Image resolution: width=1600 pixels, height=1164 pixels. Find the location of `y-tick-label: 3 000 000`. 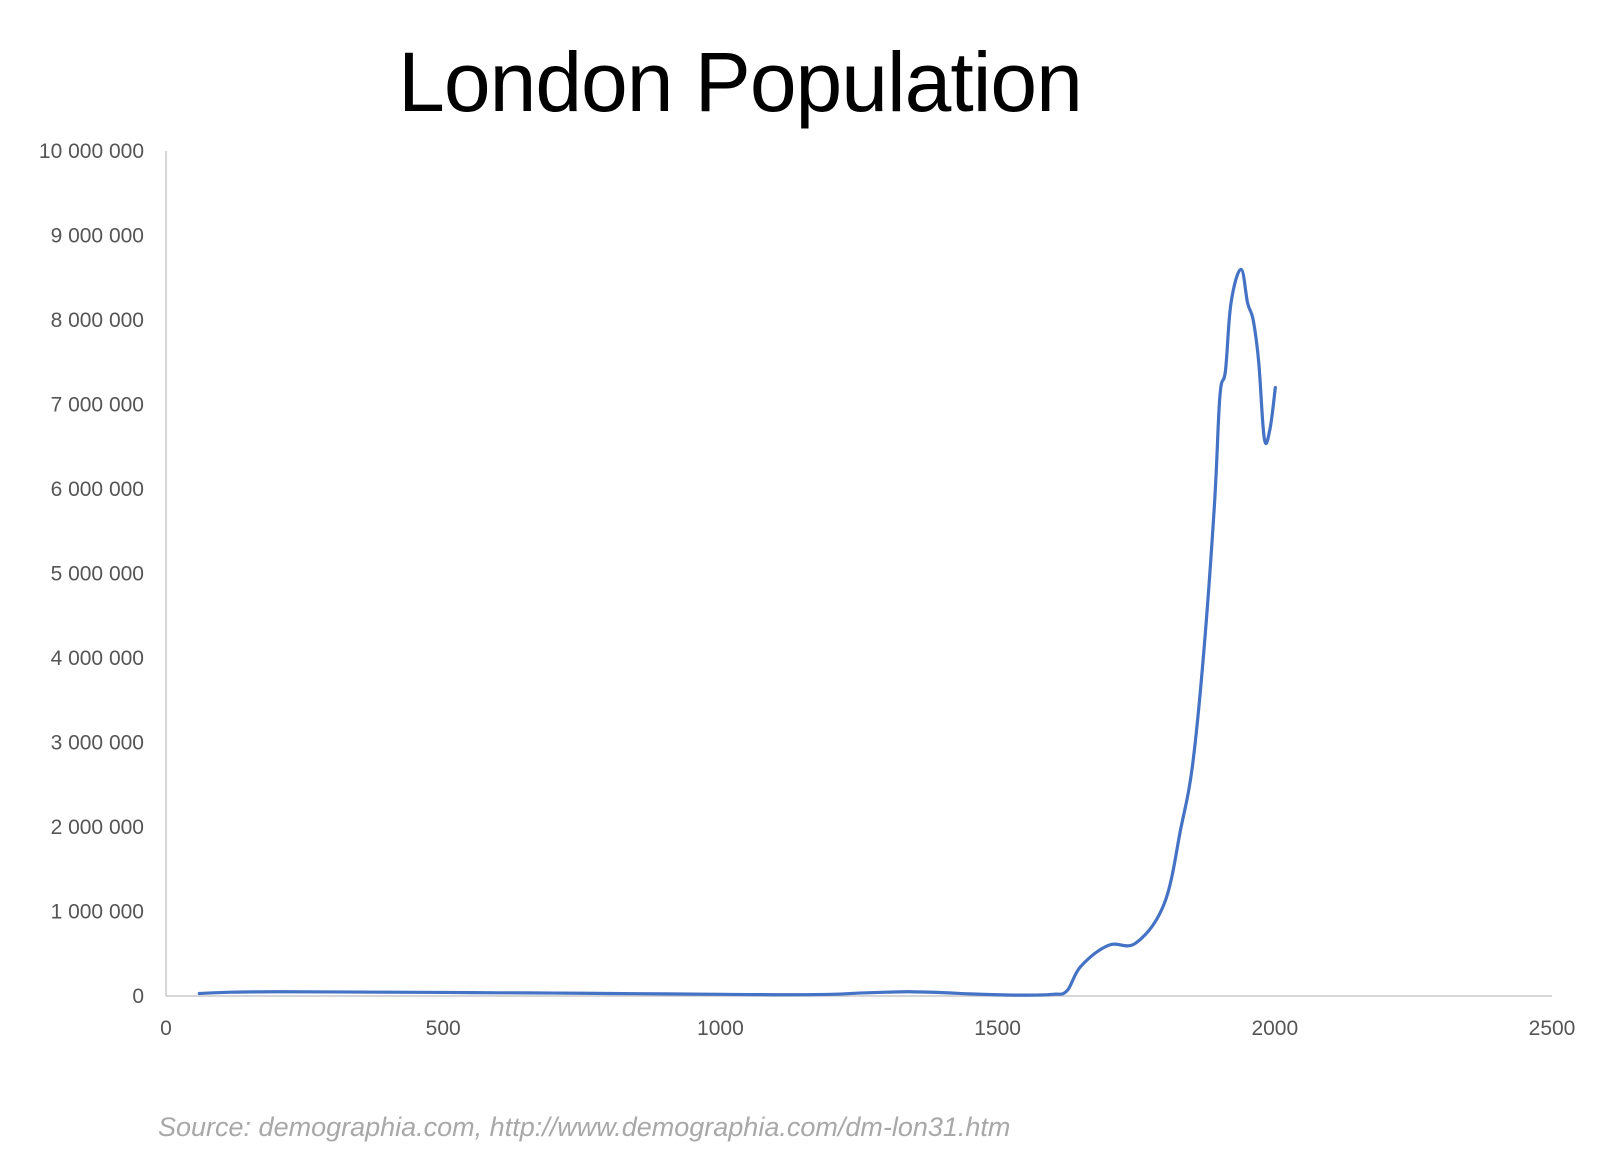

y-tick-label: 3 000 000 is located at coordinates (97, 743).